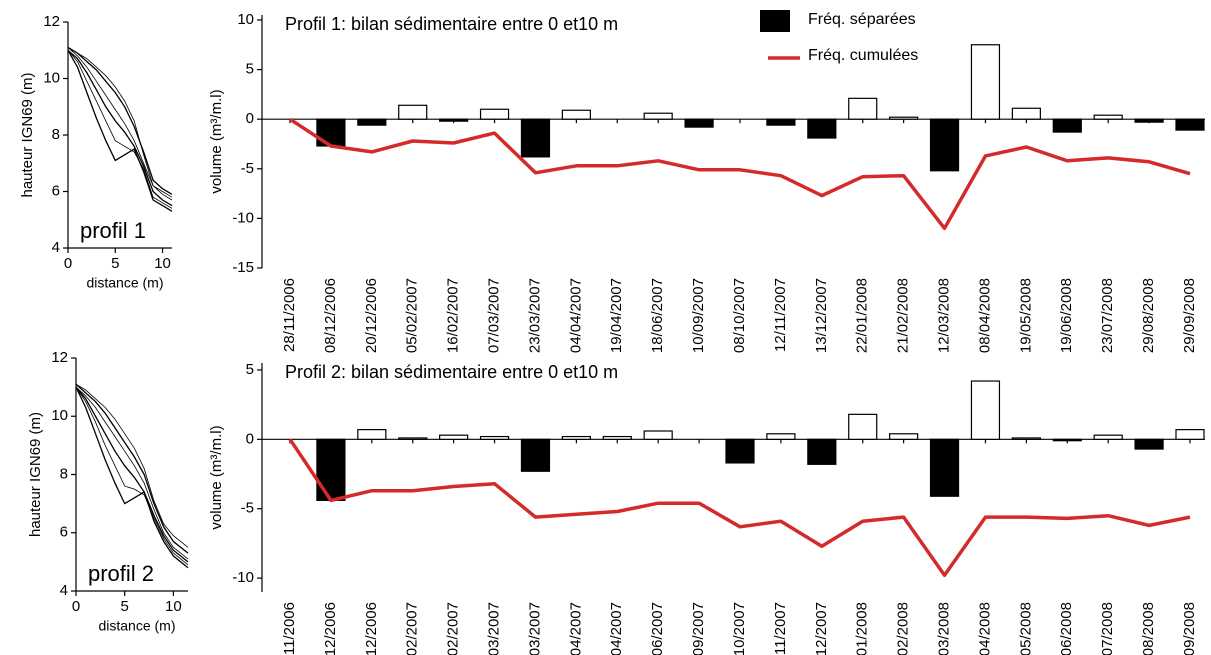  Describe the element at coordinates (740, 174) in the screenshot. I see `cumulative-line` at that location.